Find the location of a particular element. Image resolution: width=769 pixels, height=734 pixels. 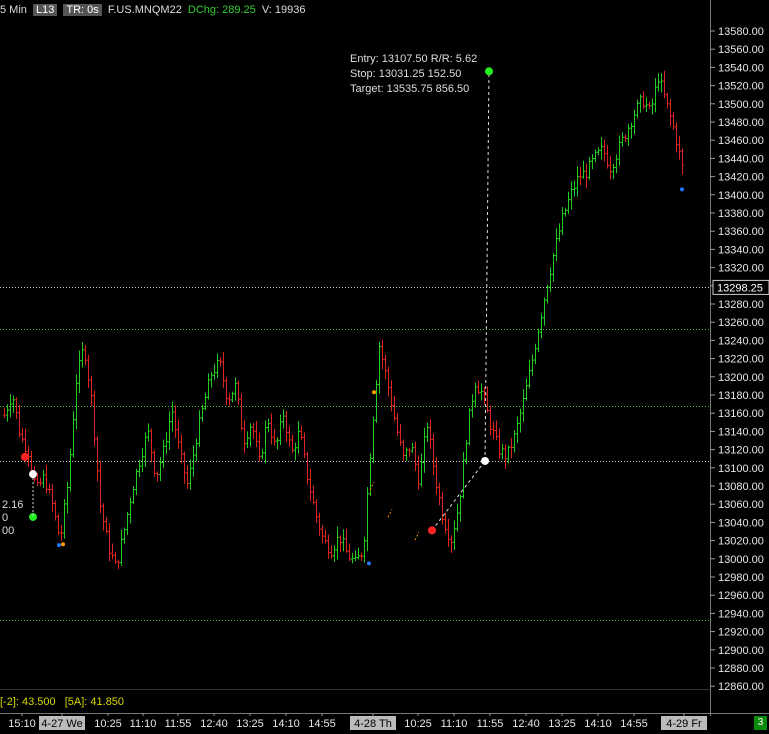

stop-link-line is located at coordinates (458, 495).